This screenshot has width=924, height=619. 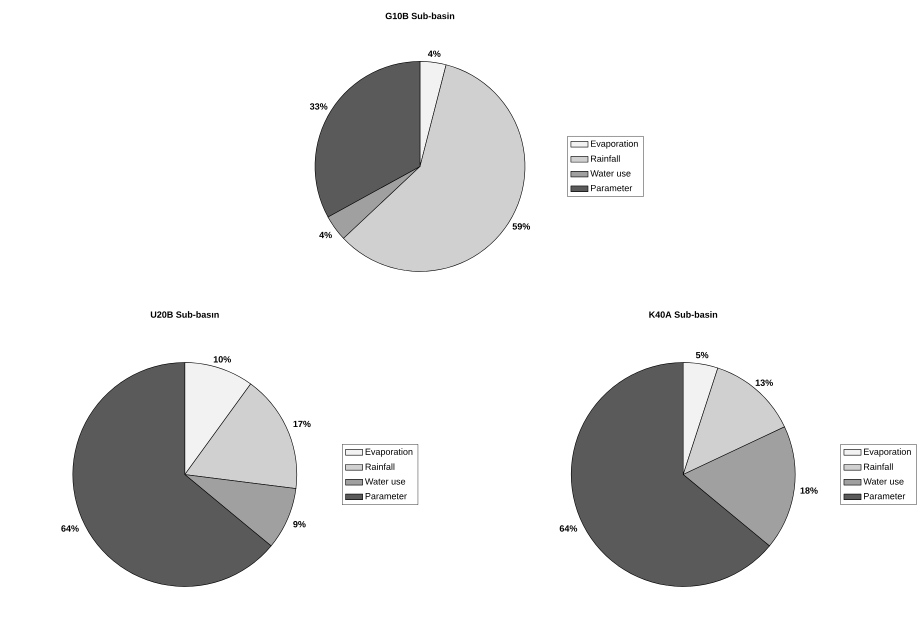 What do you see at coordinates (319, 106) in the screenshot?
I see `data-label: 33%` at bounding box center [319, 106].